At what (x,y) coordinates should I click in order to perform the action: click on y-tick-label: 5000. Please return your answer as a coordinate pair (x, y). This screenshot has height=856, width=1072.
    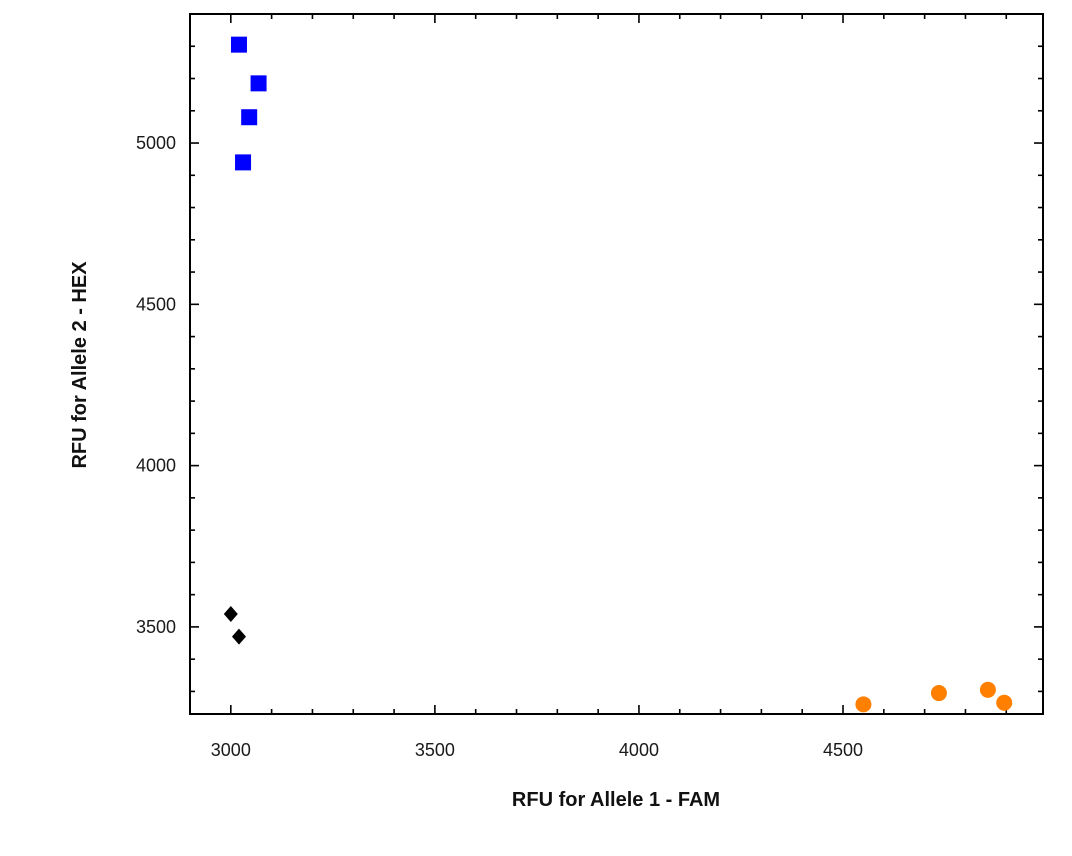
    Looking at the image, I should click on (156, 143).